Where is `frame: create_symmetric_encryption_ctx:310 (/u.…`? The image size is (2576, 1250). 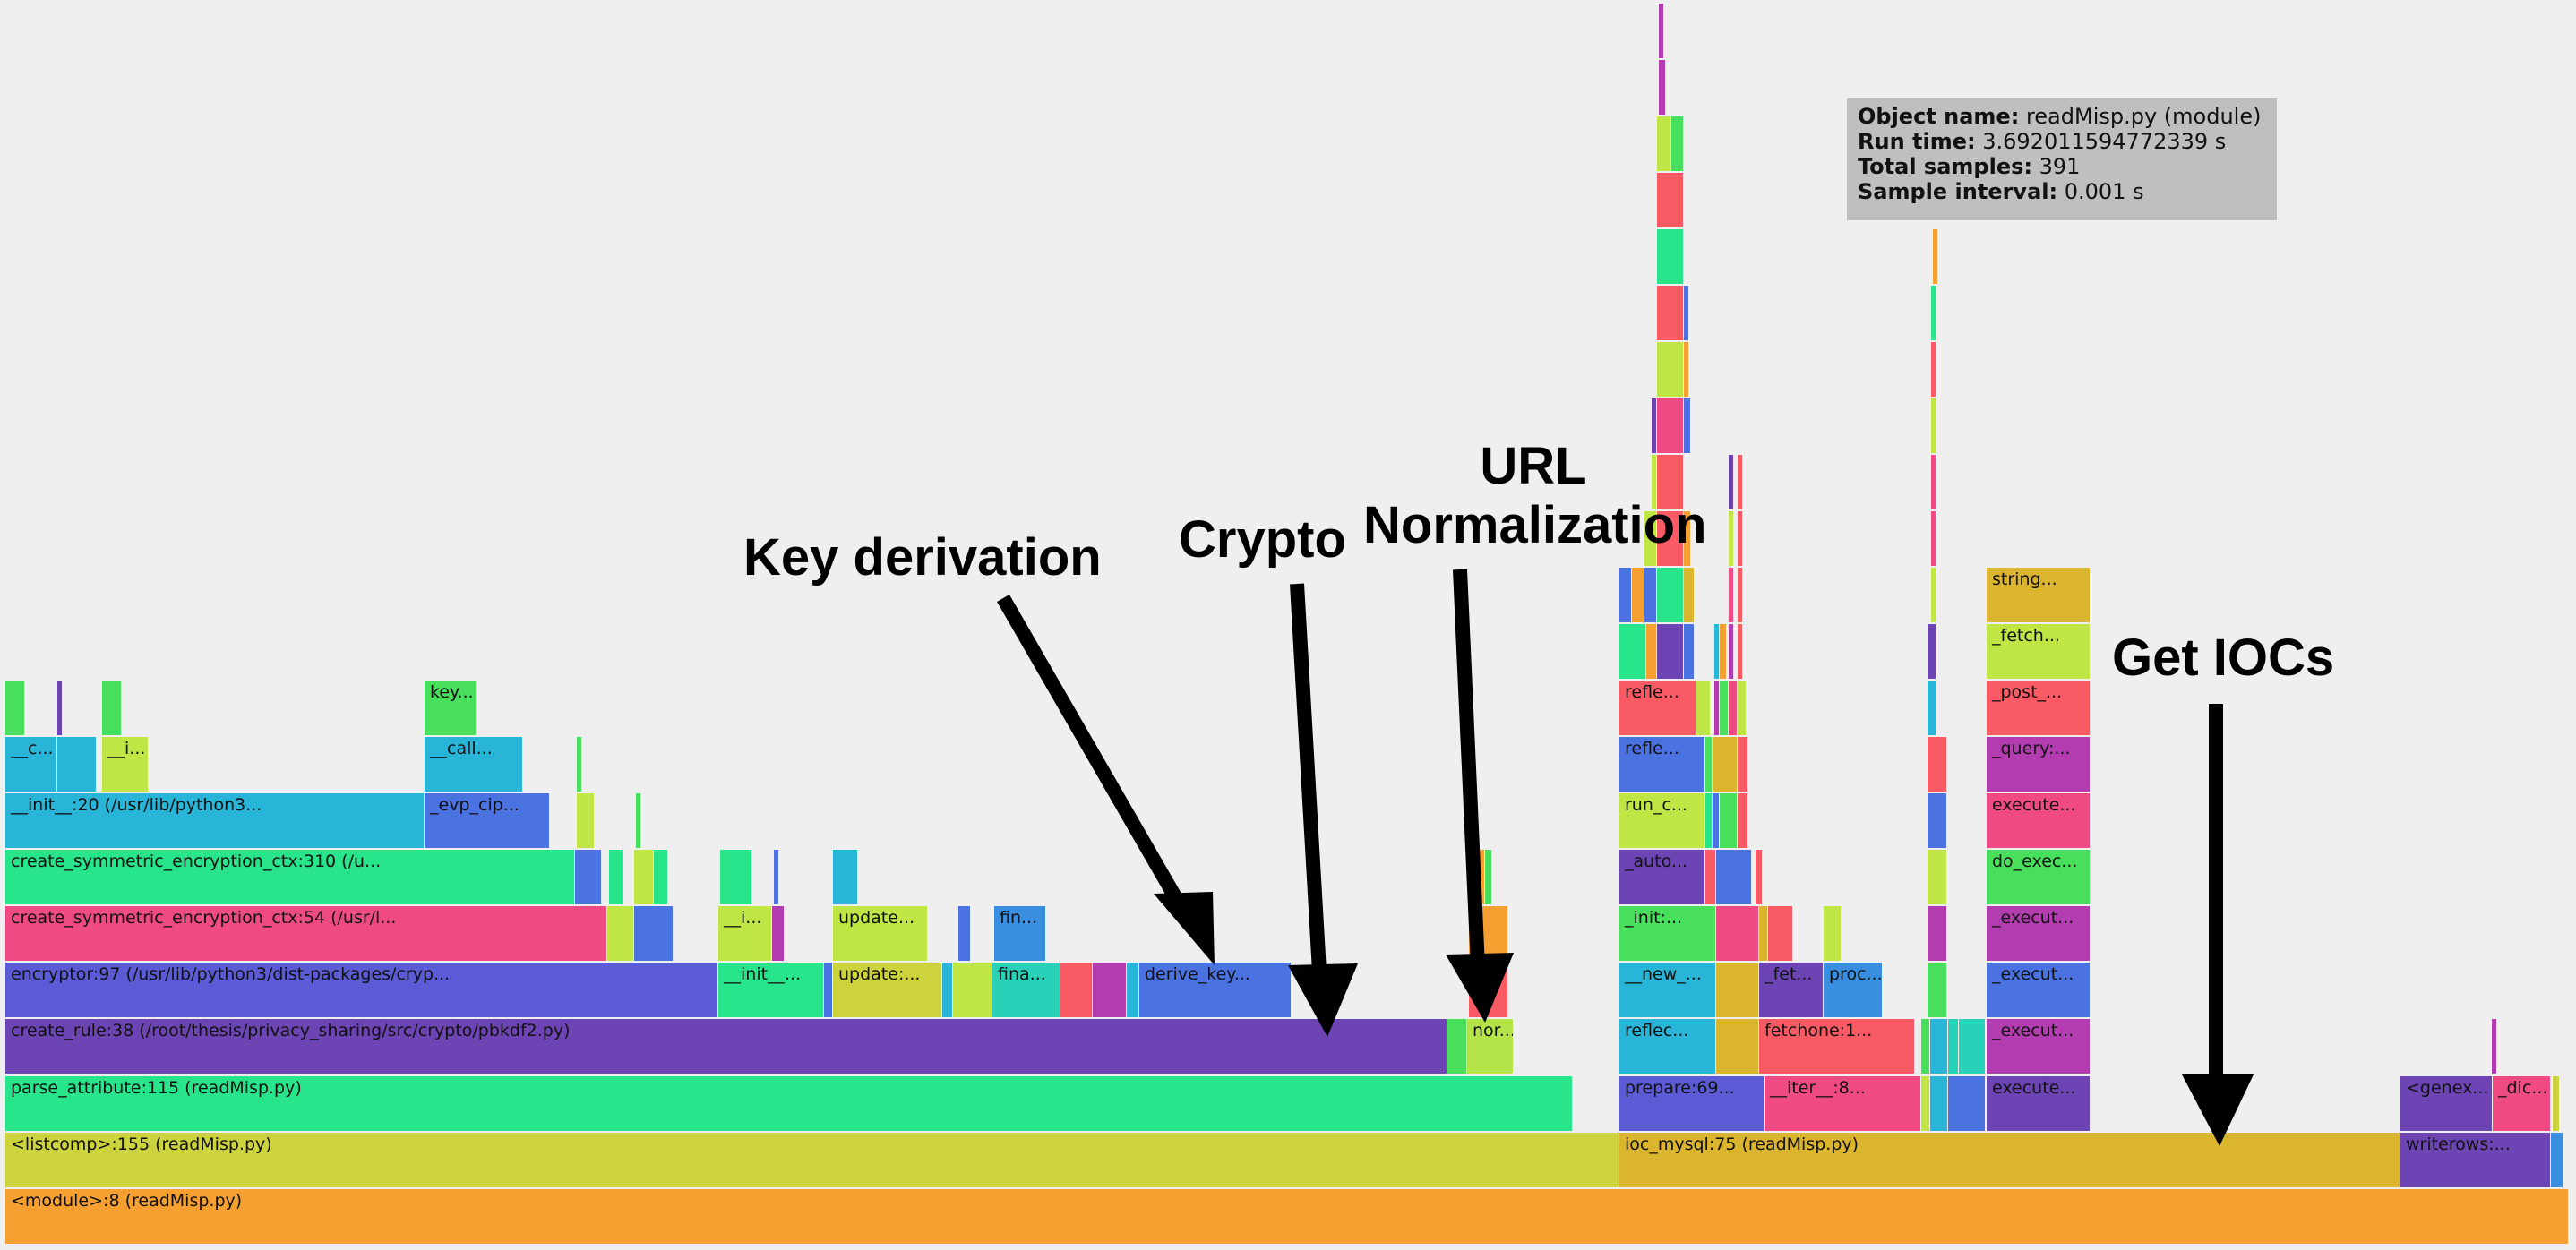 frame: create_symmetric_encryption_ctx:310 (/u.… is located at coordinates (290, 877).